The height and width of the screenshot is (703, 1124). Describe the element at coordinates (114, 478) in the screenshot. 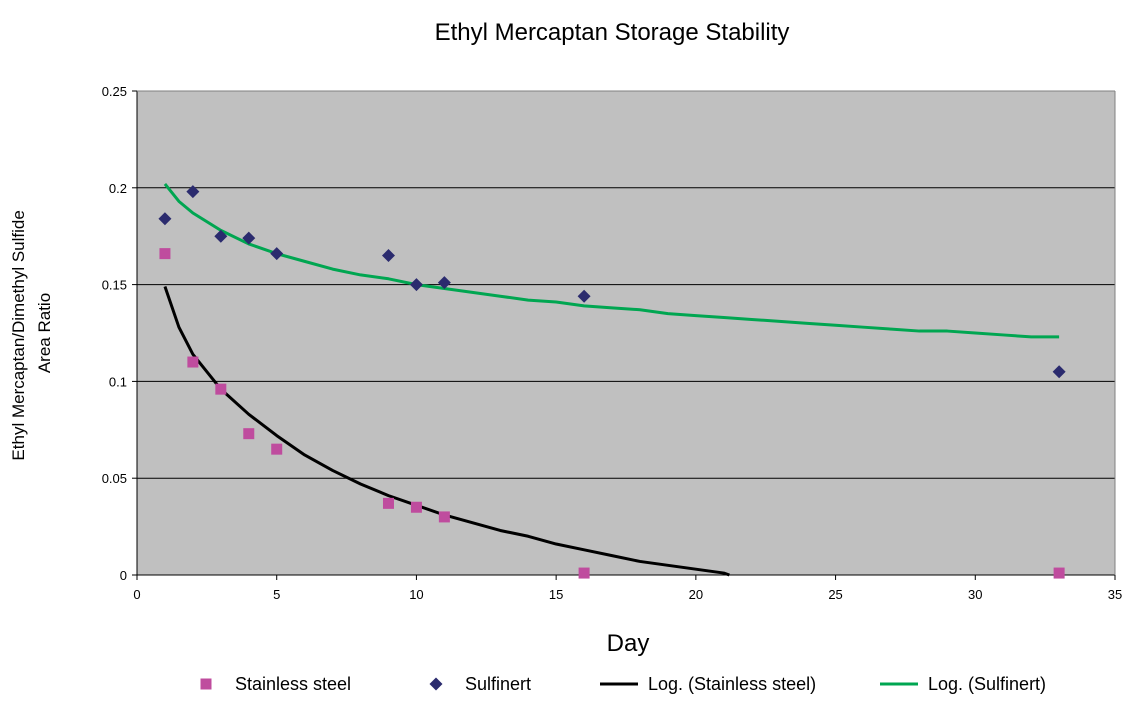

I see `y-tick-label: 0.05` at that location.